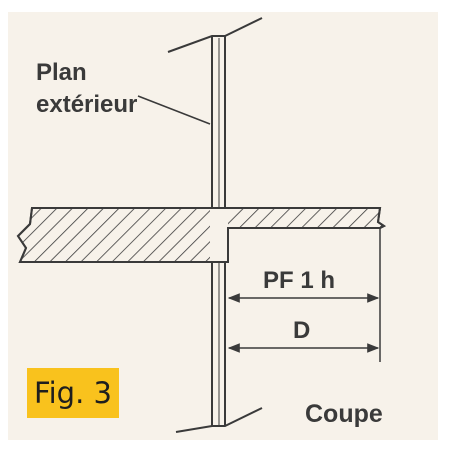 The image size is (454, 454). Describe the element at coordinates (215, 112) in the screenshot. I see `wall-upper` at that location.